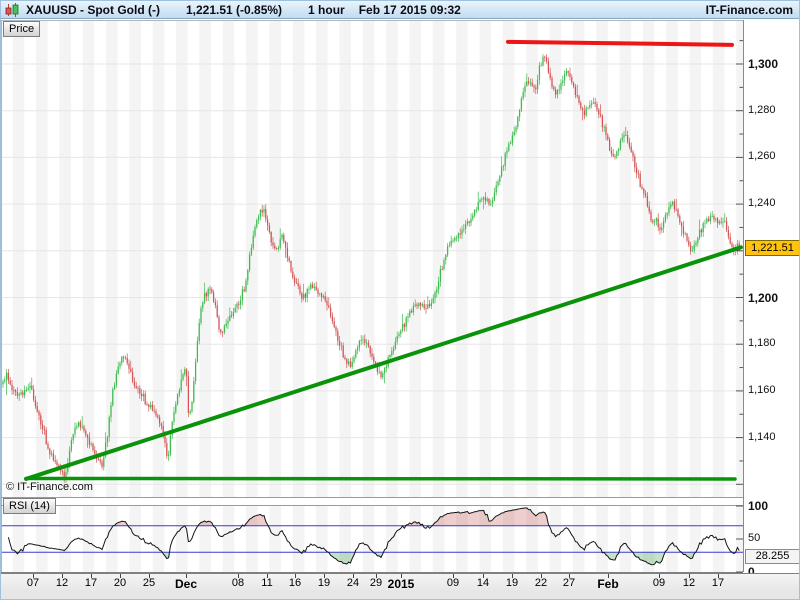  Describe the element at coordinates (22, 29) in the screenshot. I see `tab-price: Price` at that location.